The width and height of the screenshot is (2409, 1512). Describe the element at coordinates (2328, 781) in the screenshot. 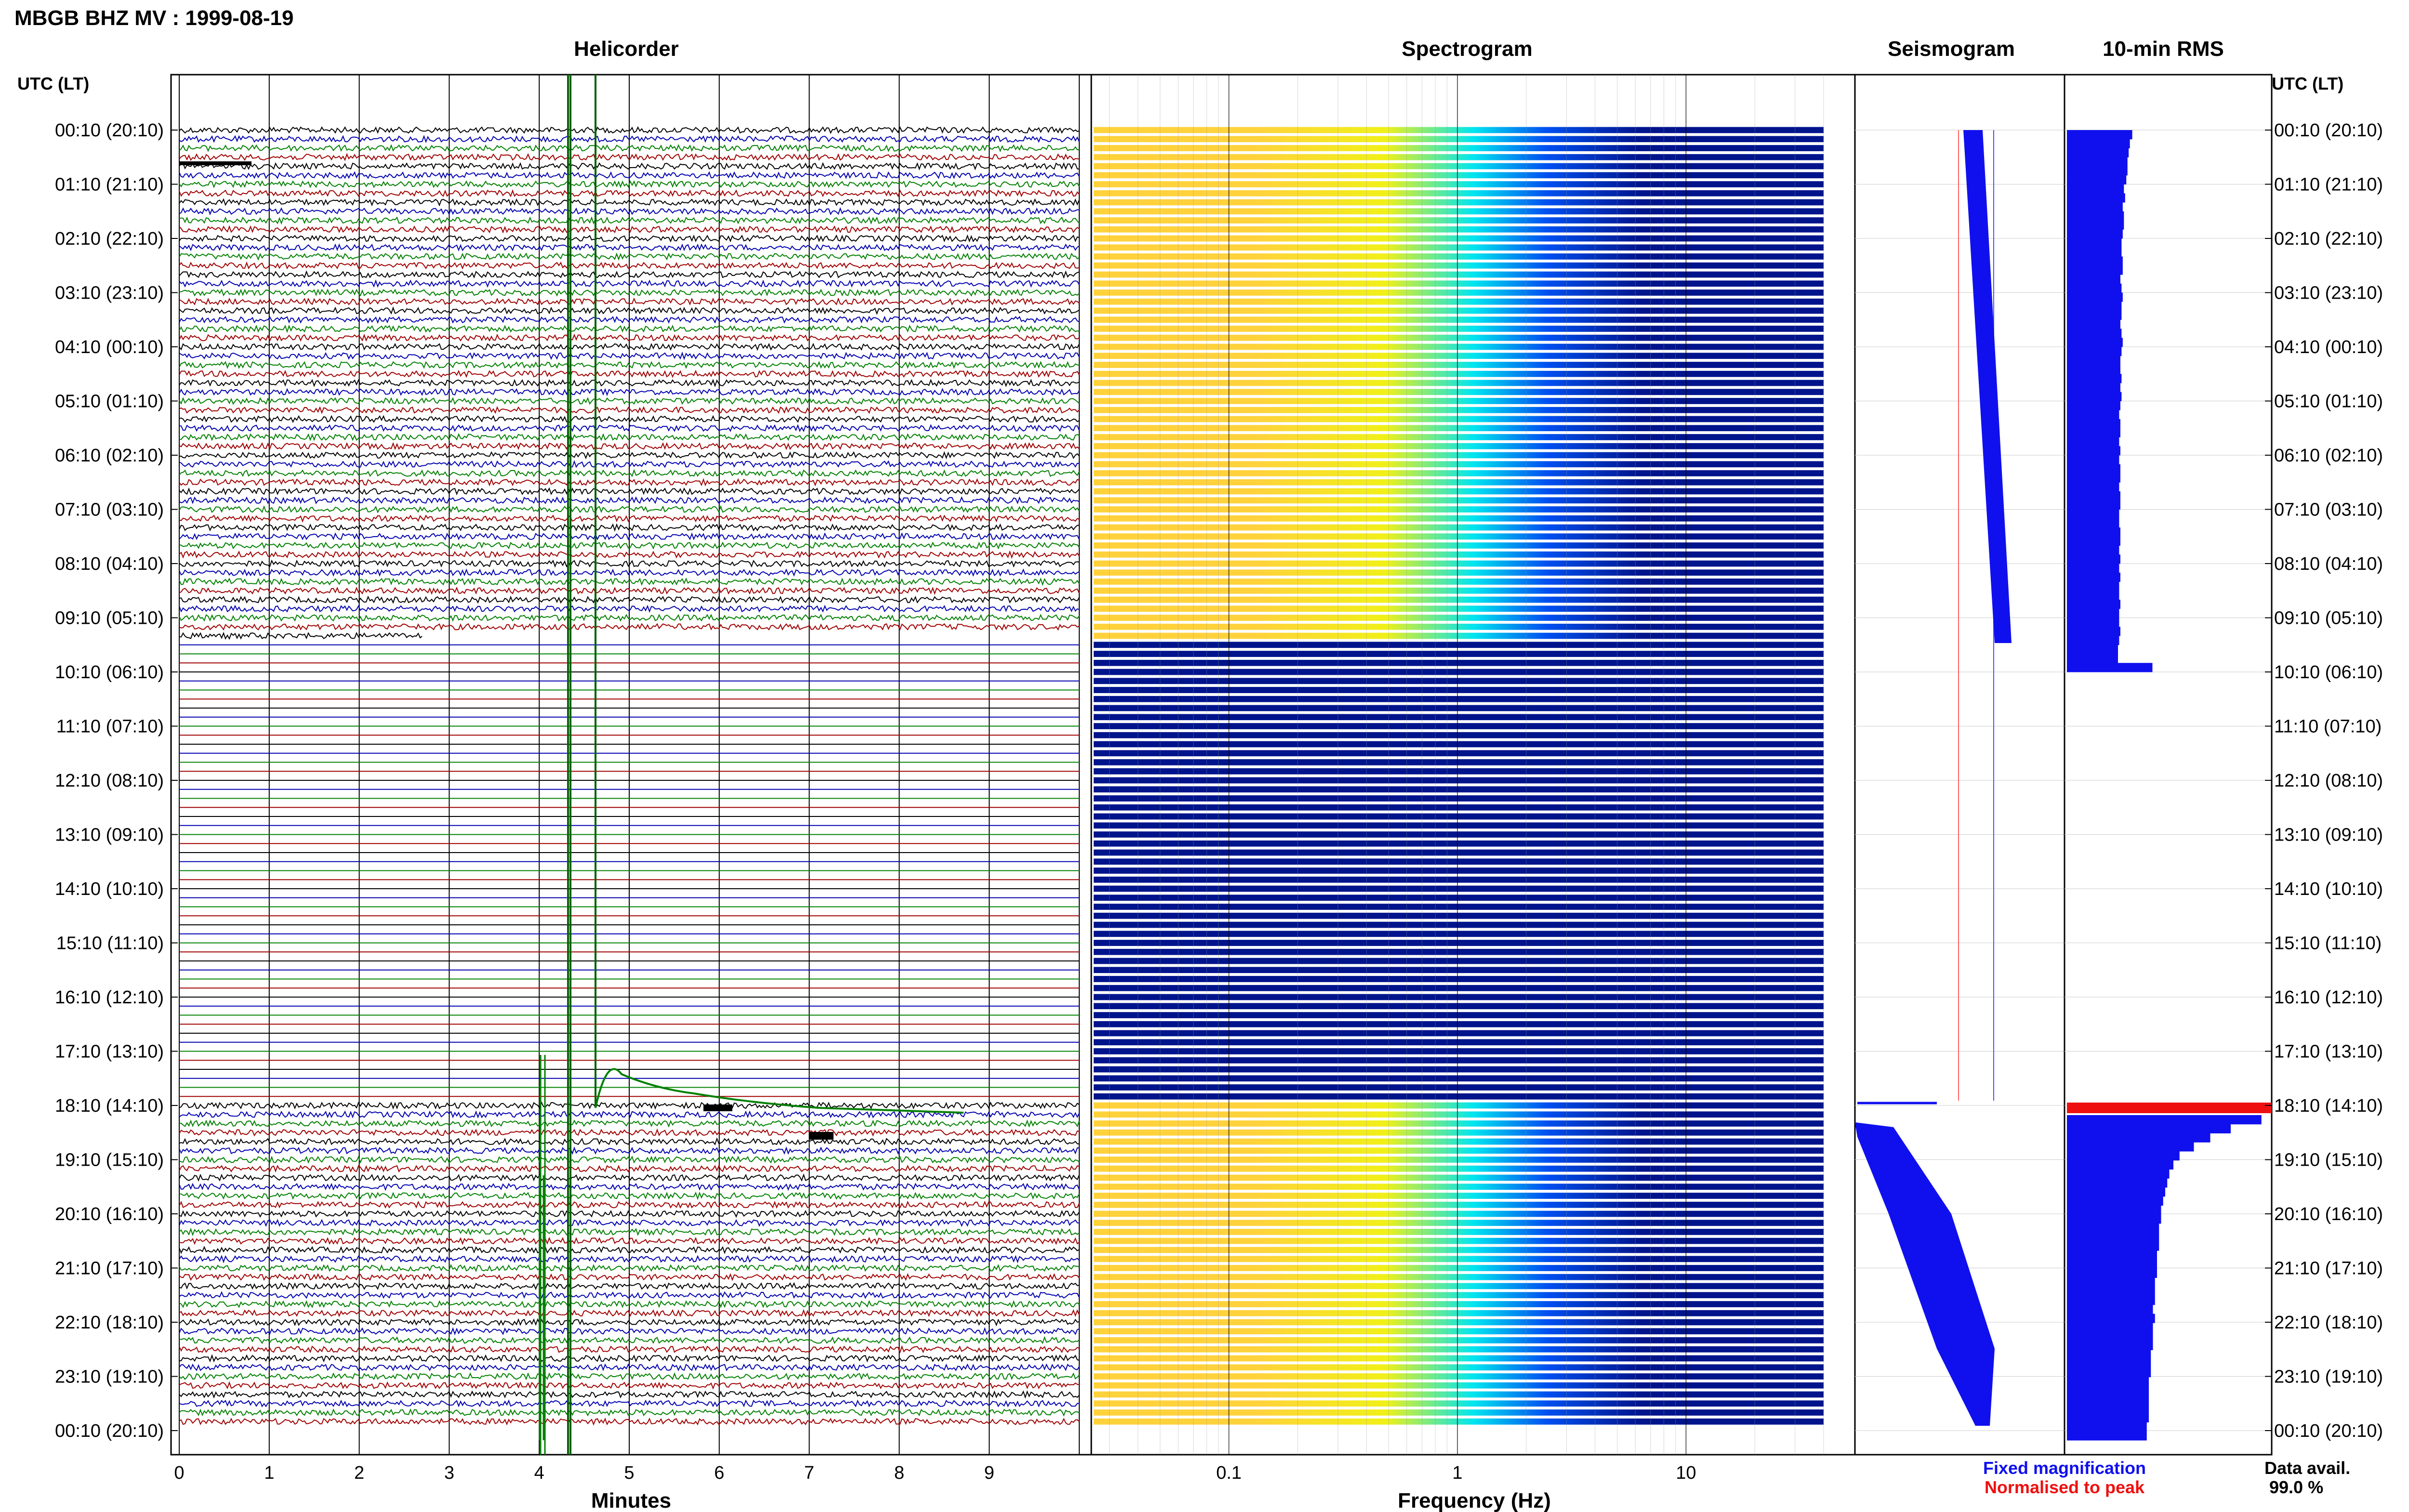

I see `time-tick-label: 12:10 (08:10)` at that location.